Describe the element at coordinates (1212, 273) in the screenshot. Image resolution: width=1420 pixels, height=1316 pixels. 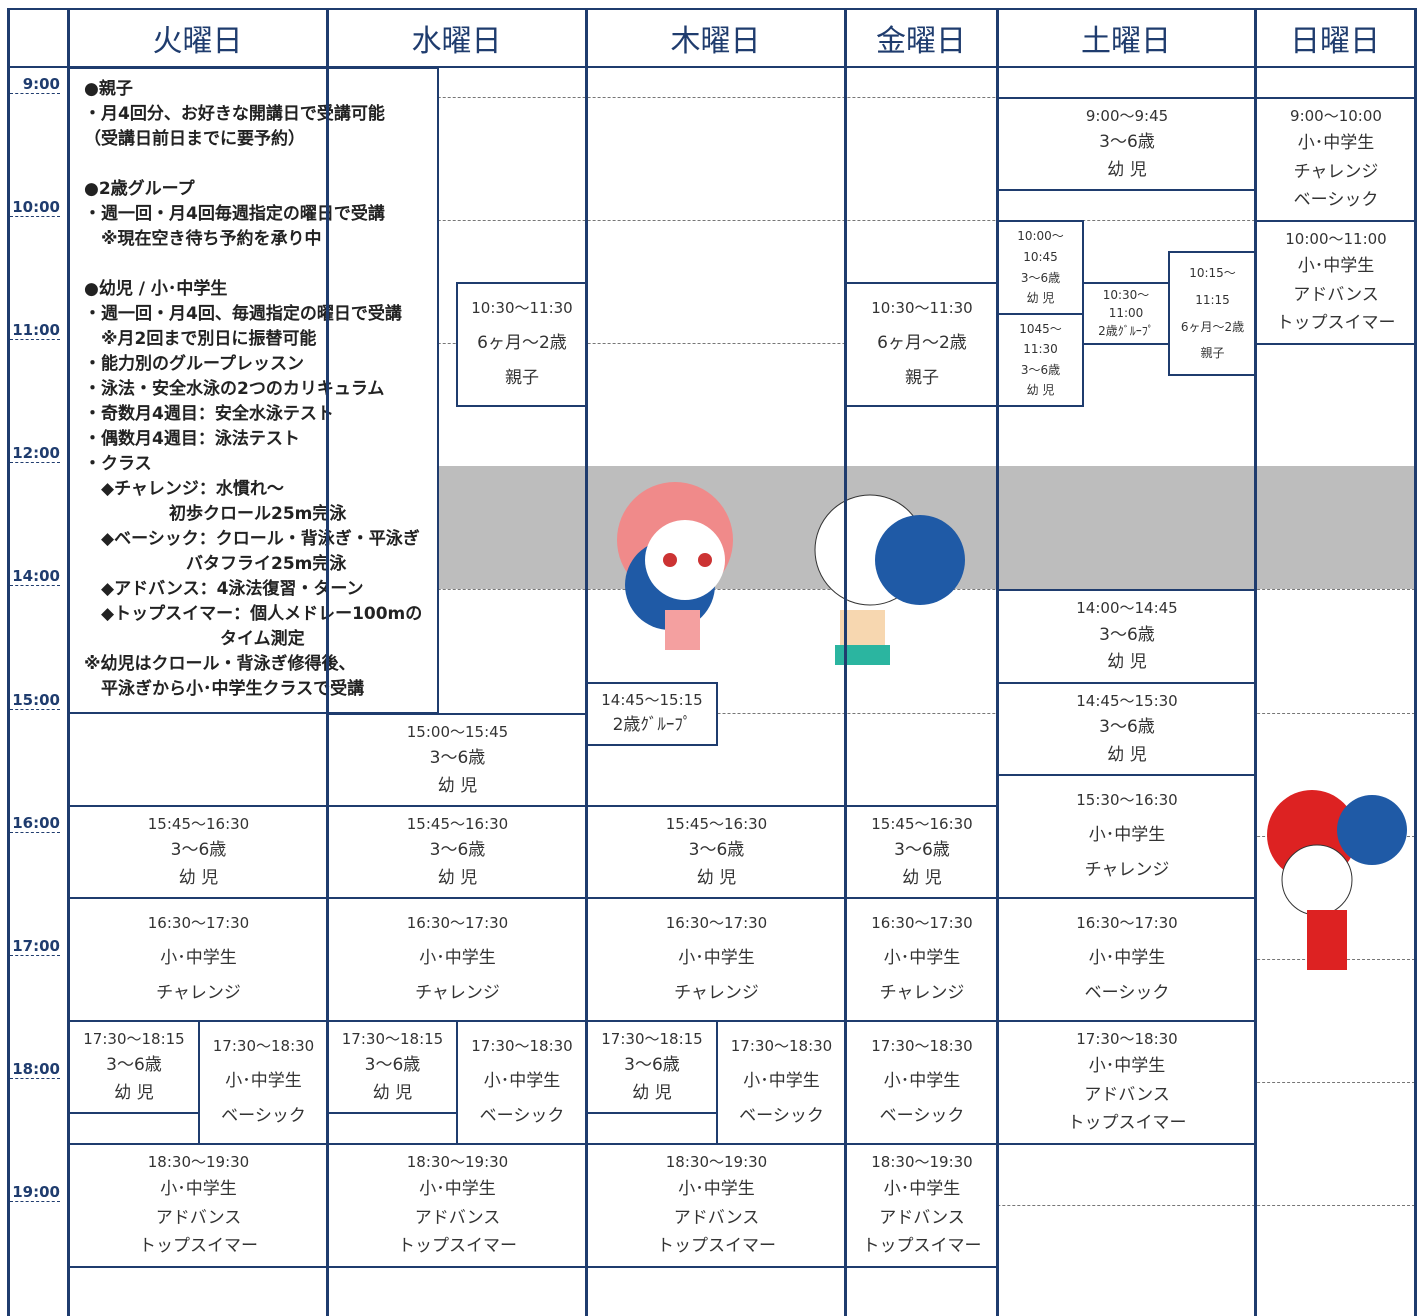
I see `block-text: 10:15〜` at that location.